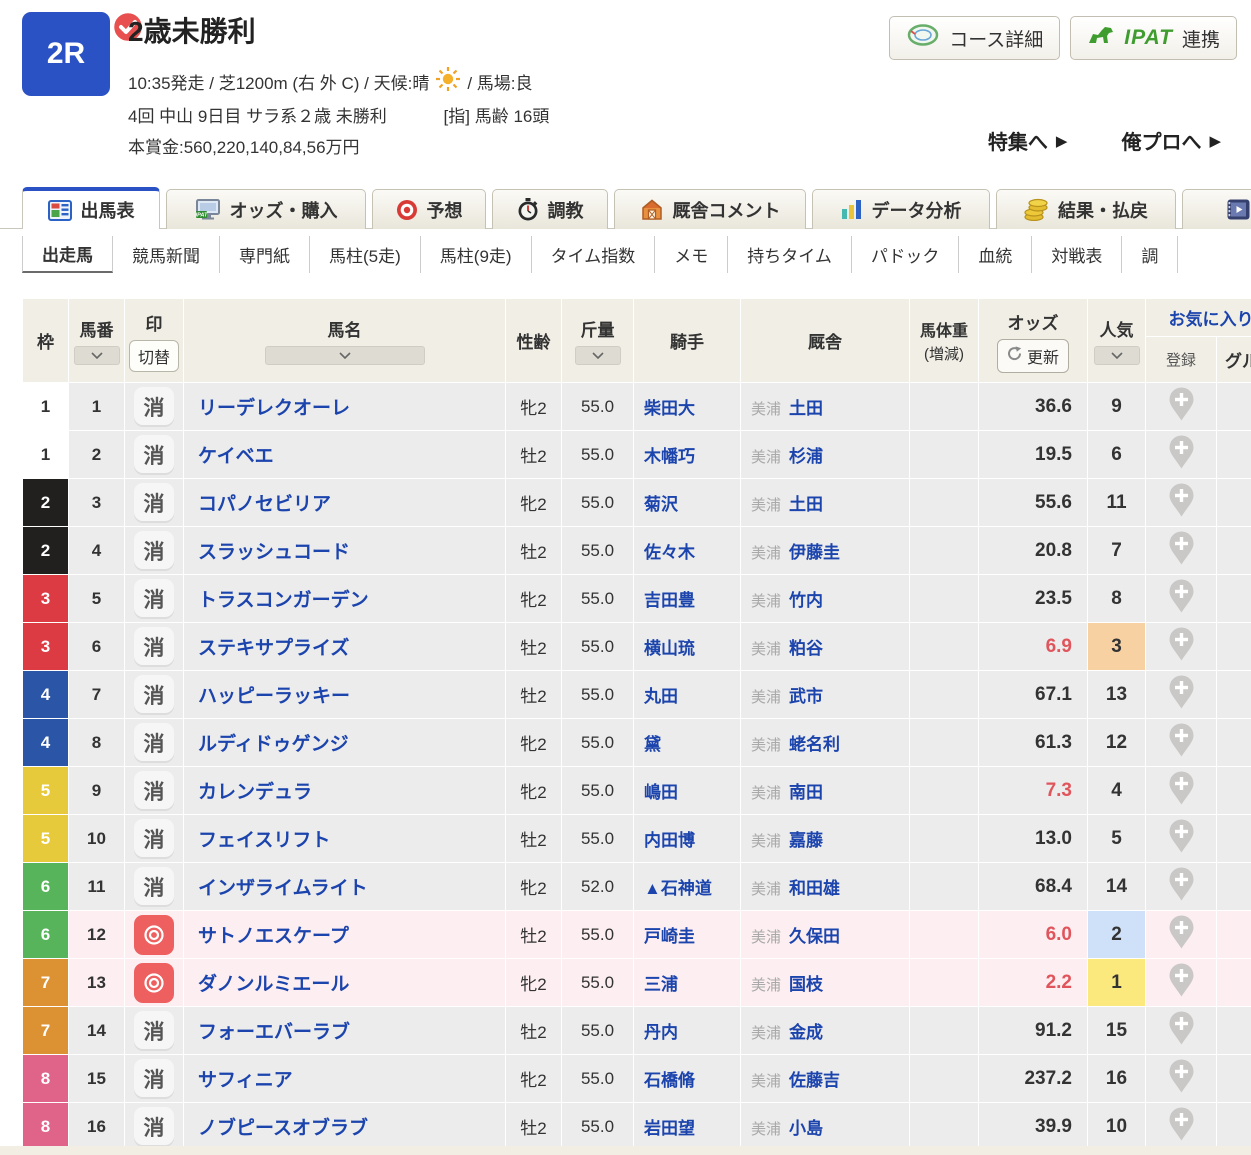 This screenshot has width=1251, height=1155. What do you see at coordinates (265, 254) in the screenshot?
I see `subtab-3: 専門紙` at bounding box center [265, 254].